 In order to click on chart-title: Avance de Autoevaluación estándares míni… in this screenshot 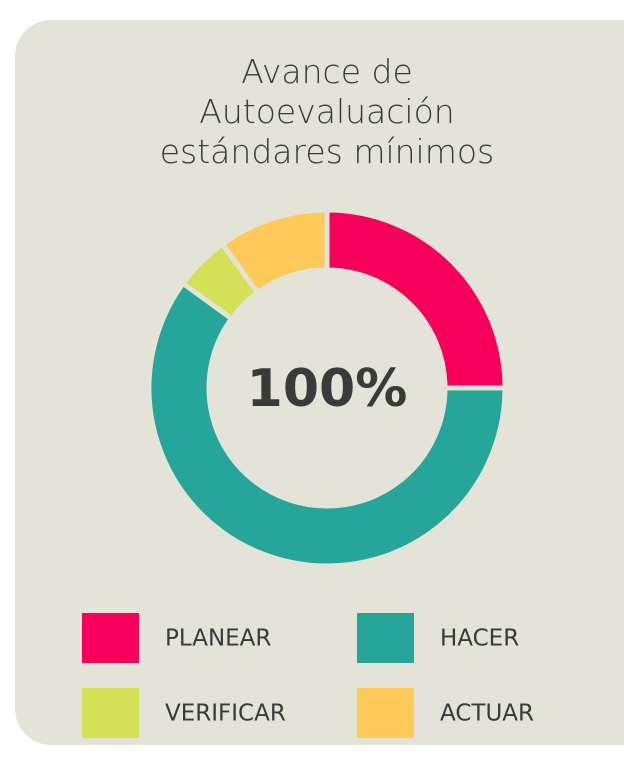, I will do `click(327, 111)`.